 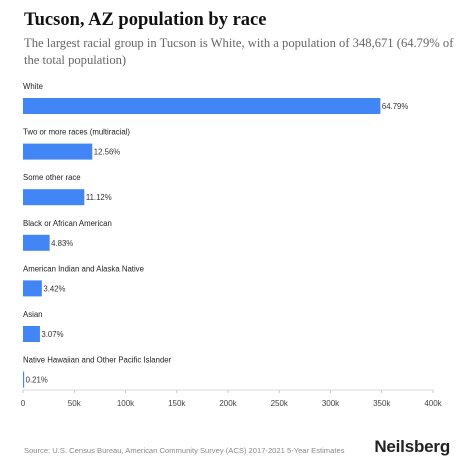 What do you see at coordinates (331, 403) in the screenshot?
I see `x-tick-label: 300k` at bounding box center [331, 403].